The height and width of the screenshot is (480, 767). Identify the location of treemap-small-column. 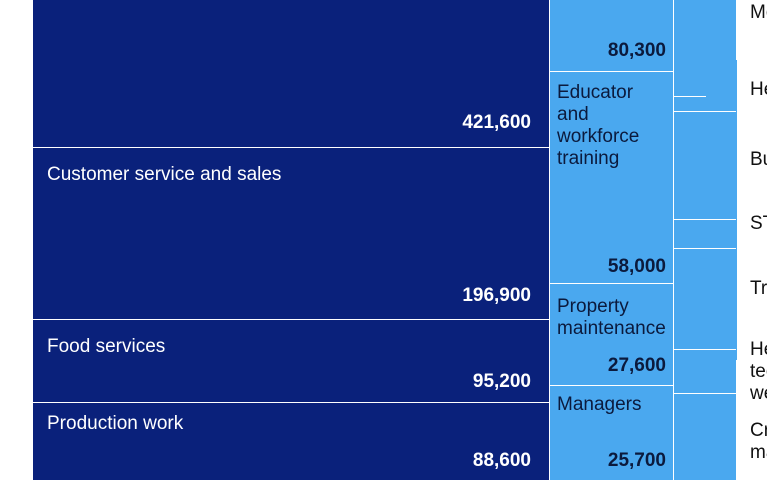
(705, 240).